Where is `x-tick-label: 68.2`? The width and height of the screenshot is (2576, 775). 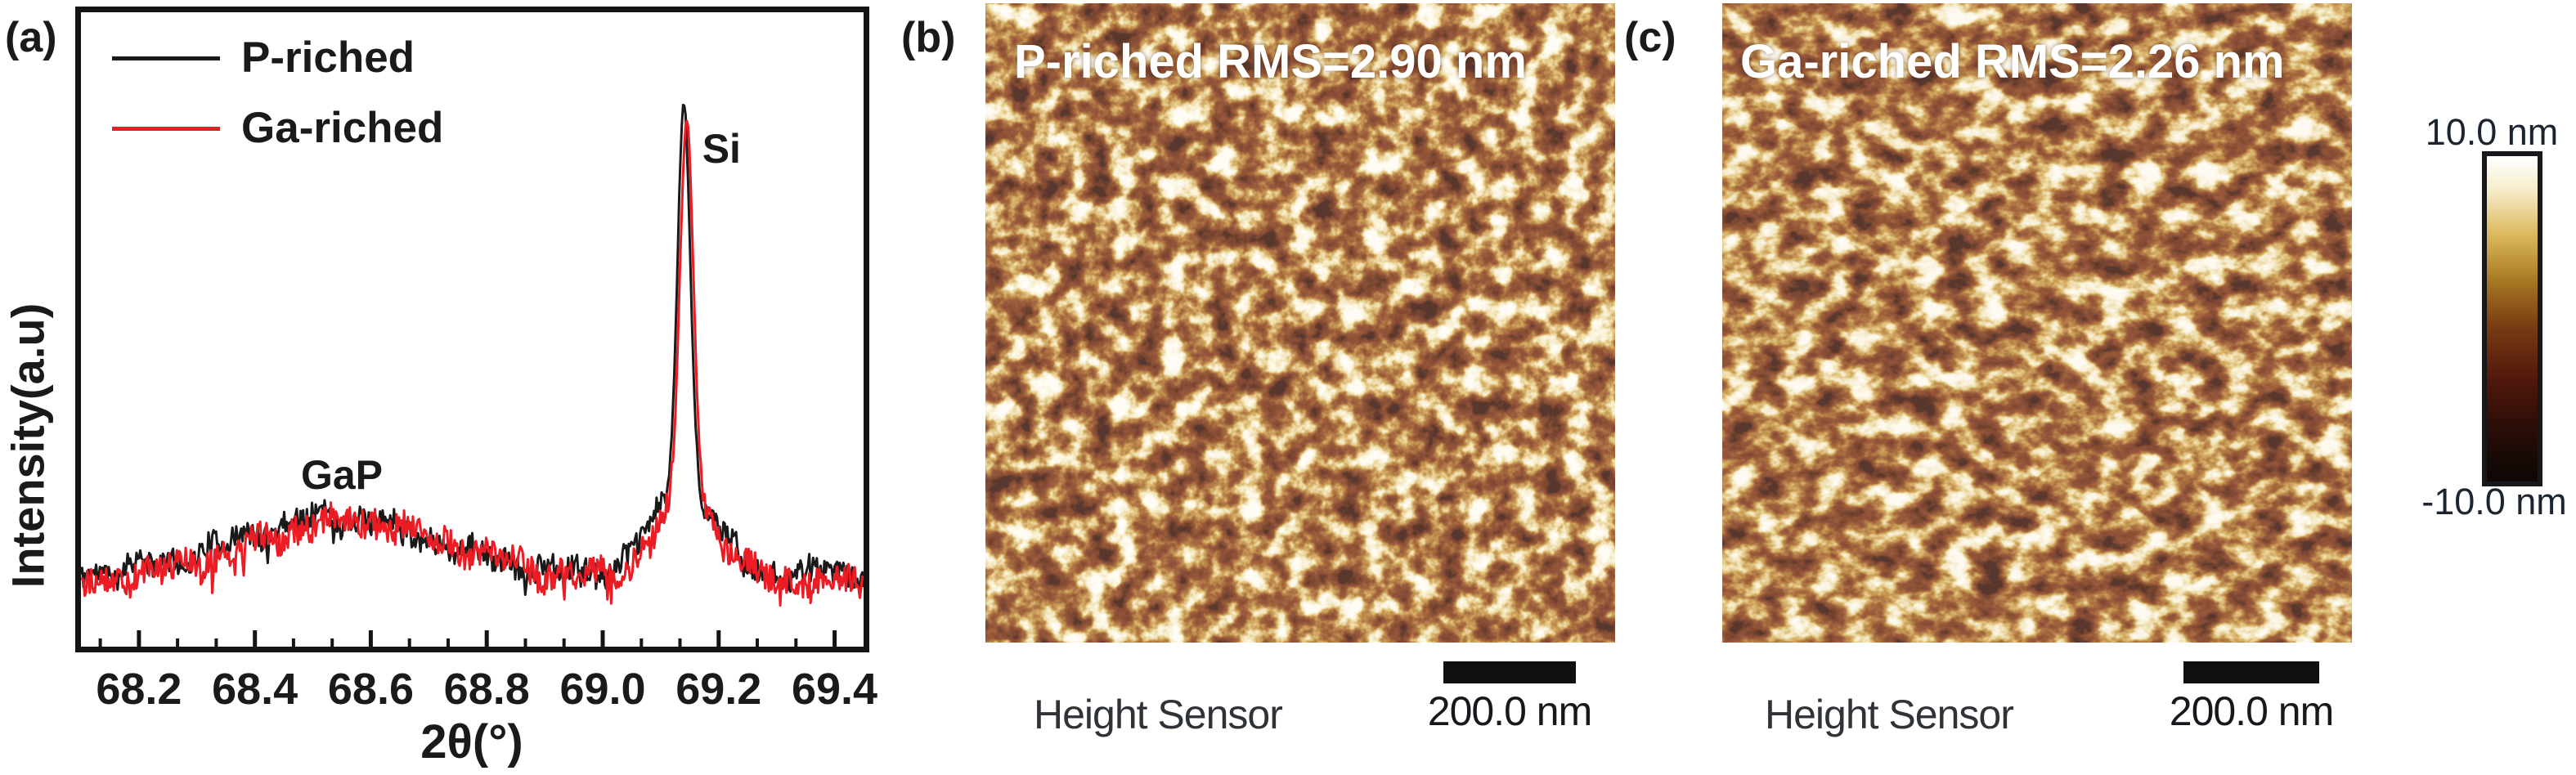 x-tick-label: 68.2 is located at coordinates (139, 689).